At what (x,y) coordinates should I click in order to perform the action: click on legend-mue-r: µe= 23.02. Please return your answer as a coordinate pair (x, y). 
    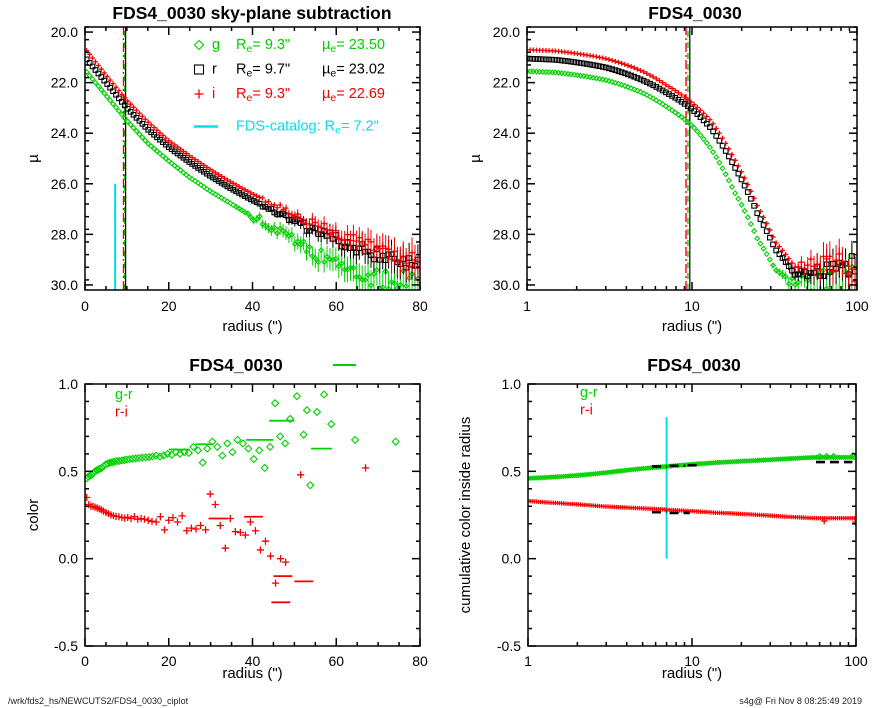
    Looking at the image, I should click on (353, 71).